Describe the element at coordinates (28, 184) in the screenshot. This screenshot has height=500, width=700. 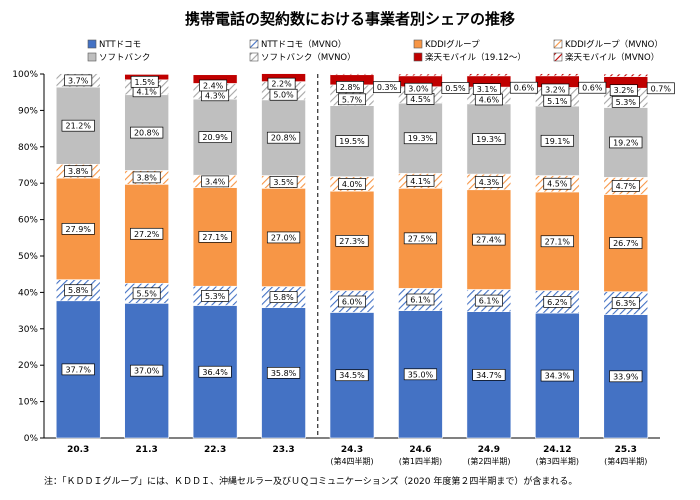
I see `y-tick-label-7: 70%` at that location.